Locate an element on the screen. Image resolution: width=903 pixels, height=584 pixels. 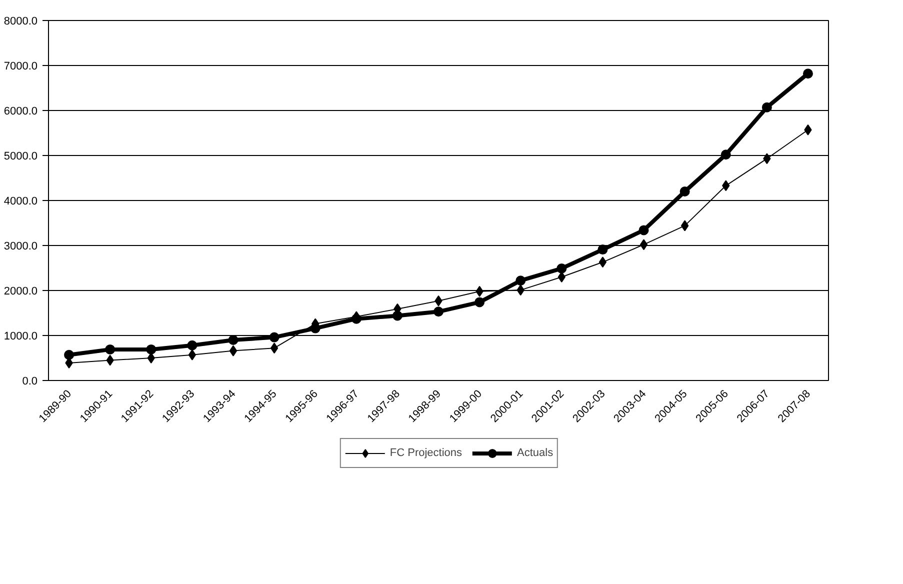
y-tick-label: 4000.0 is located at coordinates (21, 202).